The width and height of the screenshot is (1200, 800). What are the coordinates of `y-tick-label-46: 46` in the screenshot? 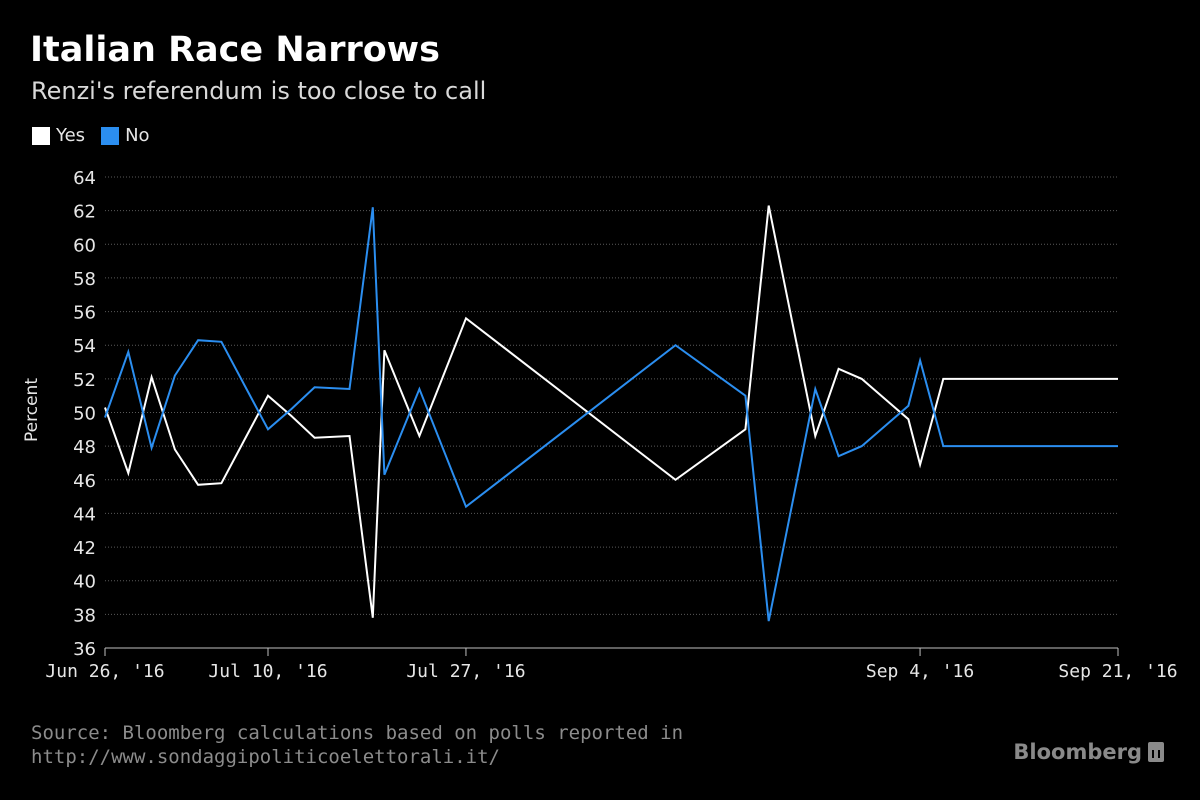 It's located at (84, 481).